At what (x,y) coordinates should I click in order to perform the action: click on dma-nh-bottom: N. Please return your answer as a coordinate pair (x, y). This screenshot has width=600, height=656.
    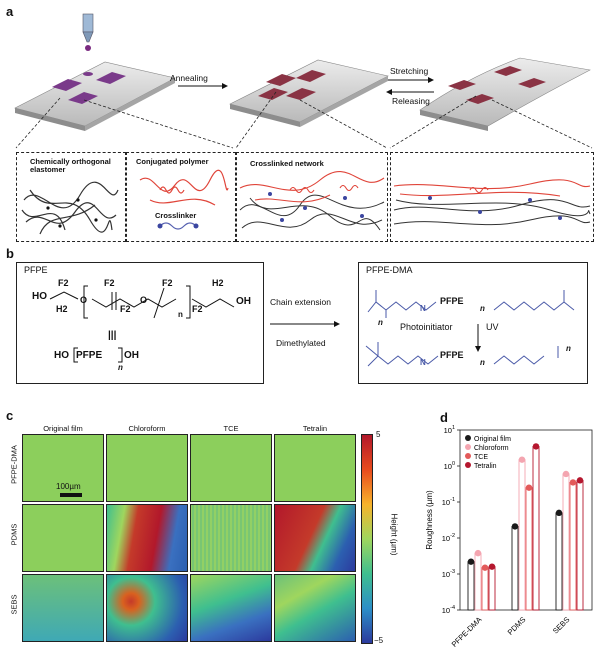
    Looking at the image, I should click on (423, 362).